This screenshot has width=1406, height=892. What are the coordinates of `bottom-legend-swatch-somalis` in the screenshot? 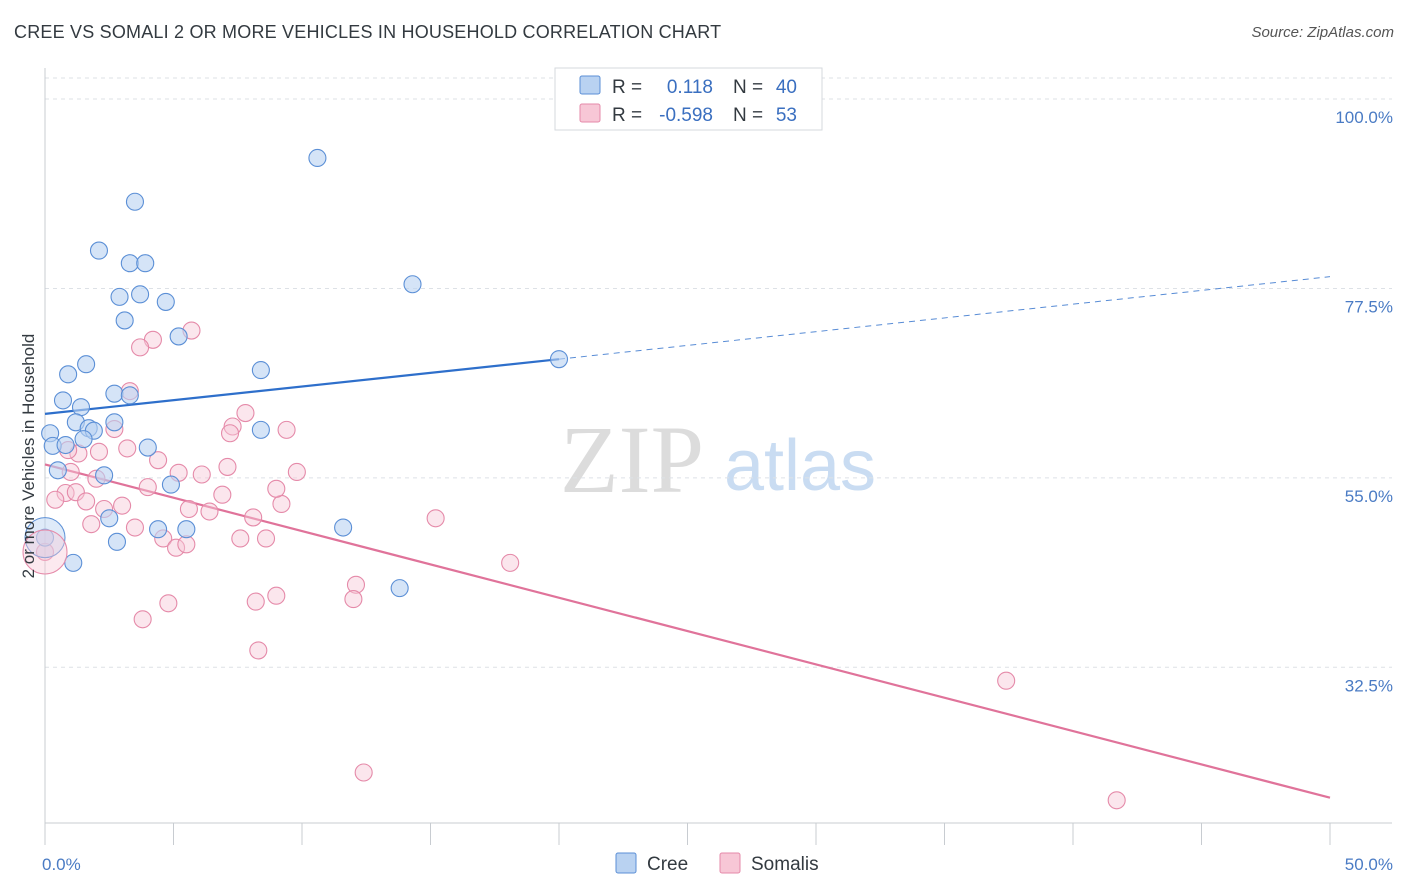 It's located at (730, 863).